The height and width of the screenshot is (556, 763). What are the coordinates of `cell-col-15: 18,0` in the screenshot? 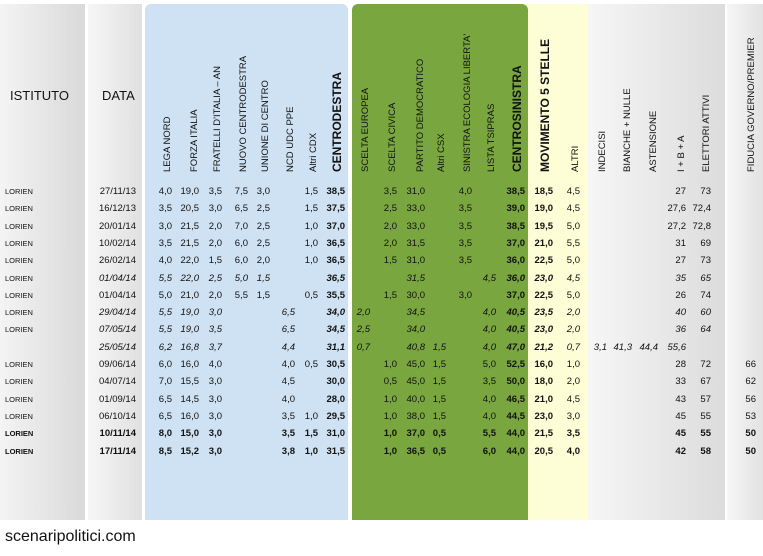 It's located at (544, 382).